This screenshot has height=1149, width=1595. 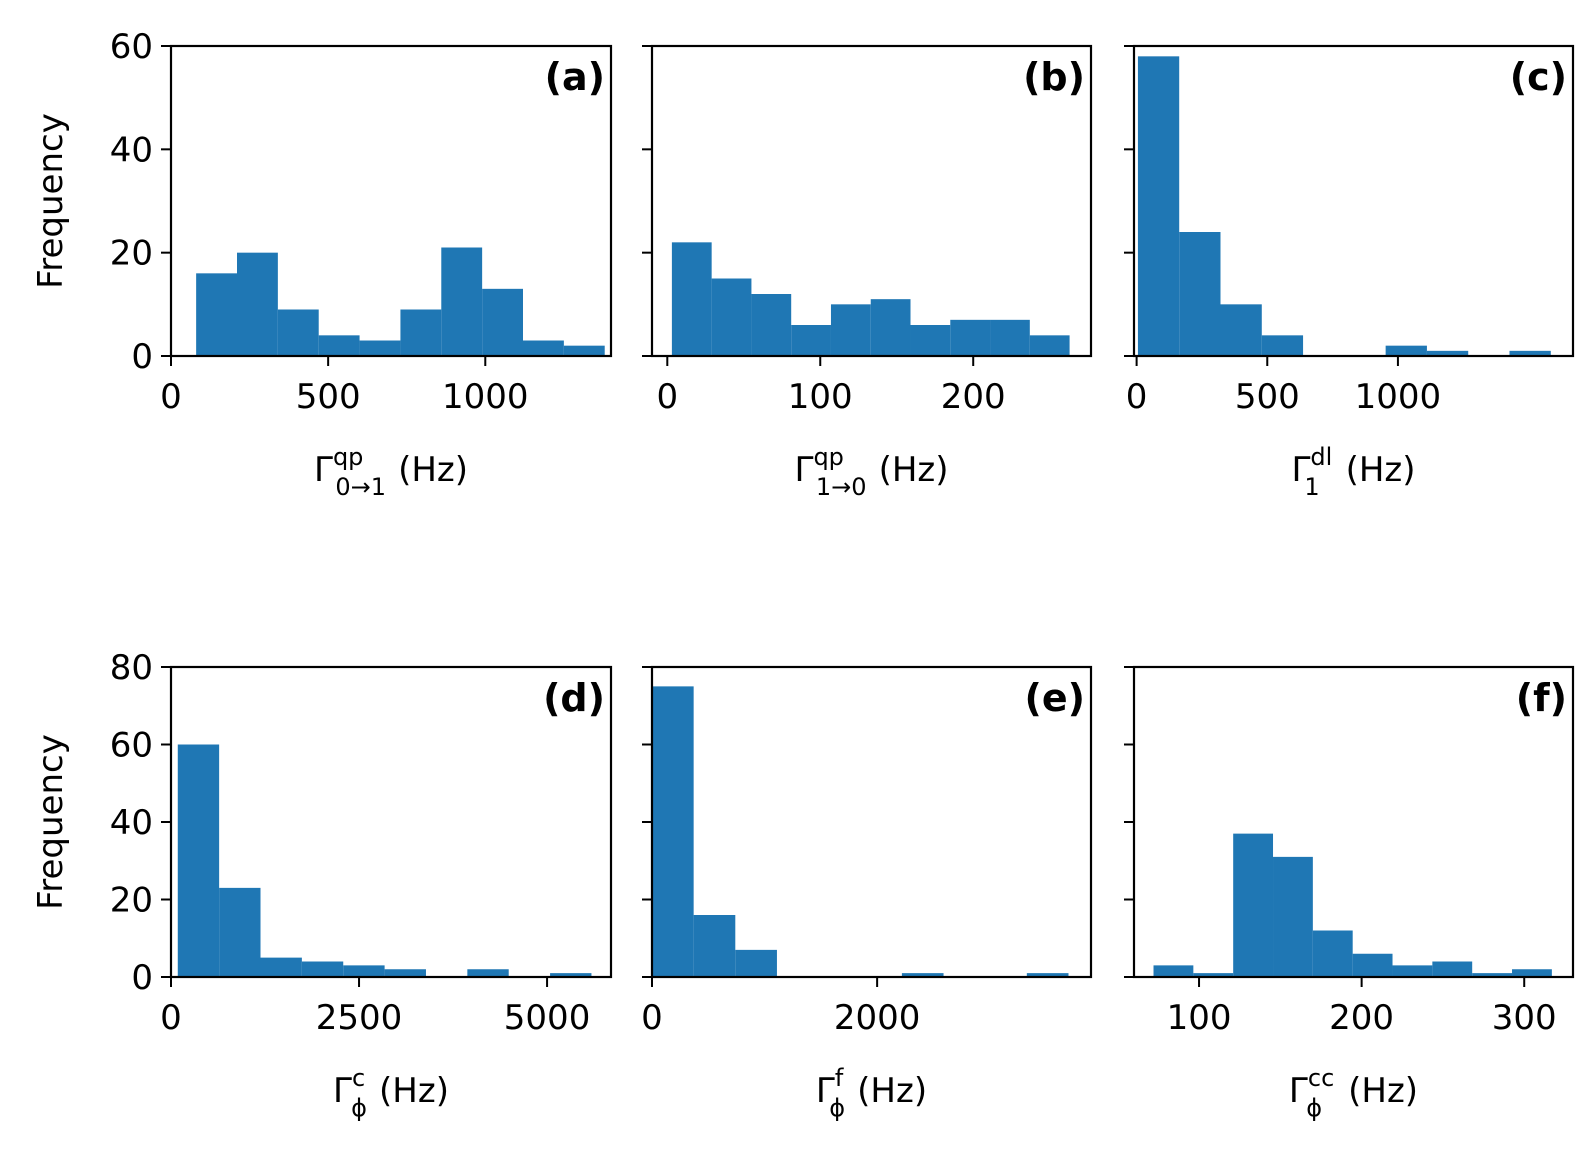 I want to click on panel-c: 0 500 1000 (c) Γdl 1 (Hz), so click(x=1349, y=272).